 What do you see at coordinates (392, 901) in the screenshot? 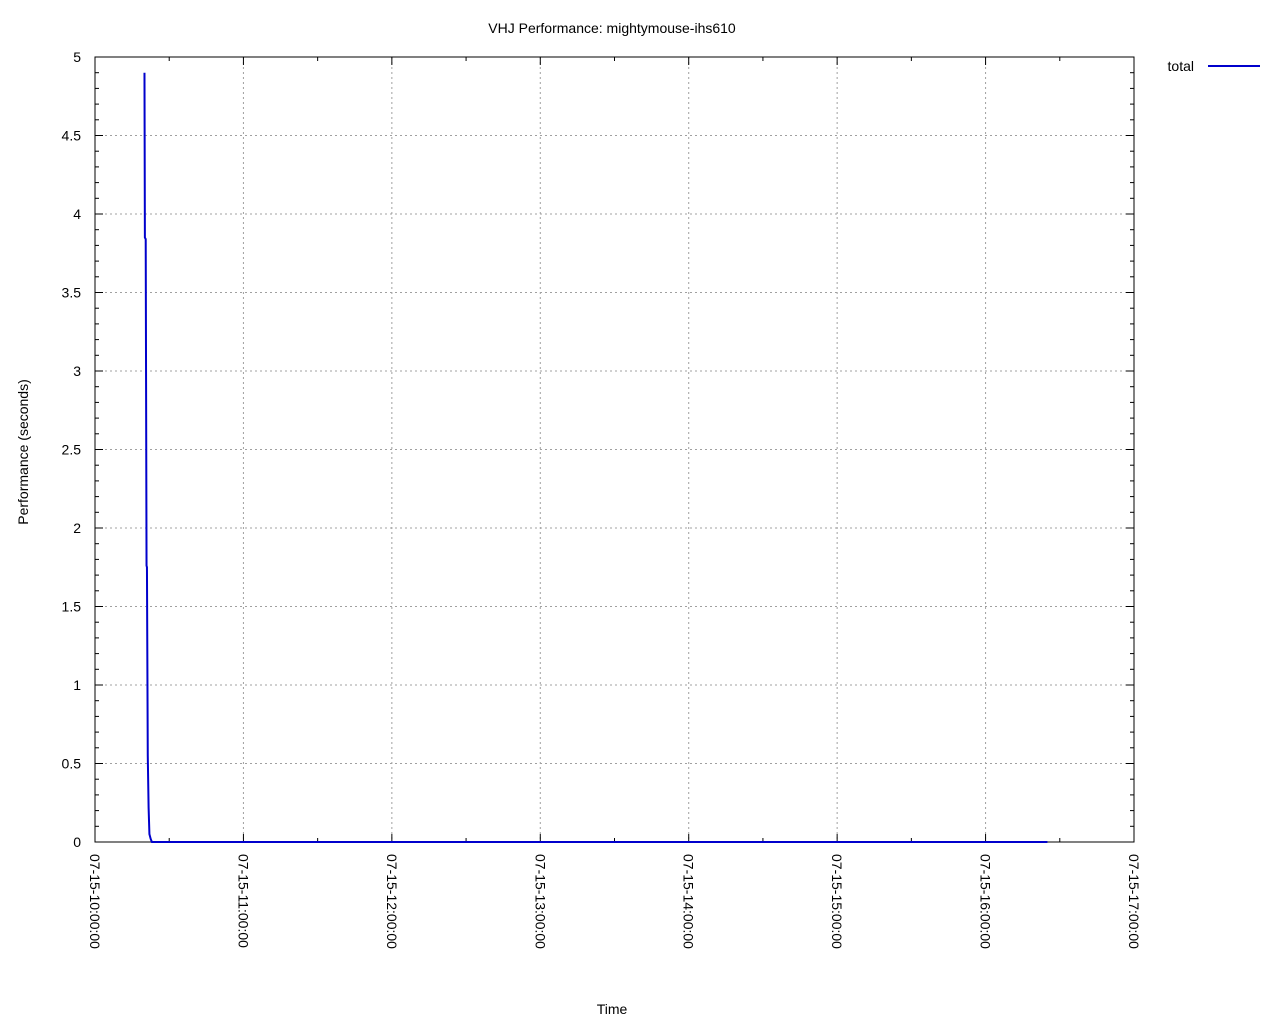
I see `x-tick-label: 07-15-12:00:00` at bounding box center [392, 901].